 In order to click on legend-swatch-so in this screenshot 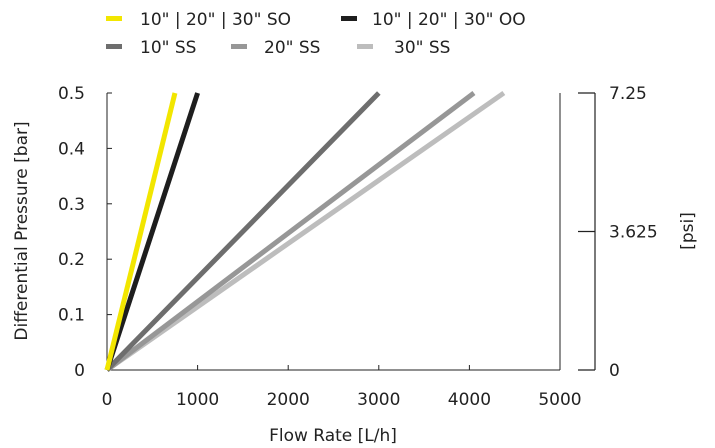, I will do `click(114, 18)`.